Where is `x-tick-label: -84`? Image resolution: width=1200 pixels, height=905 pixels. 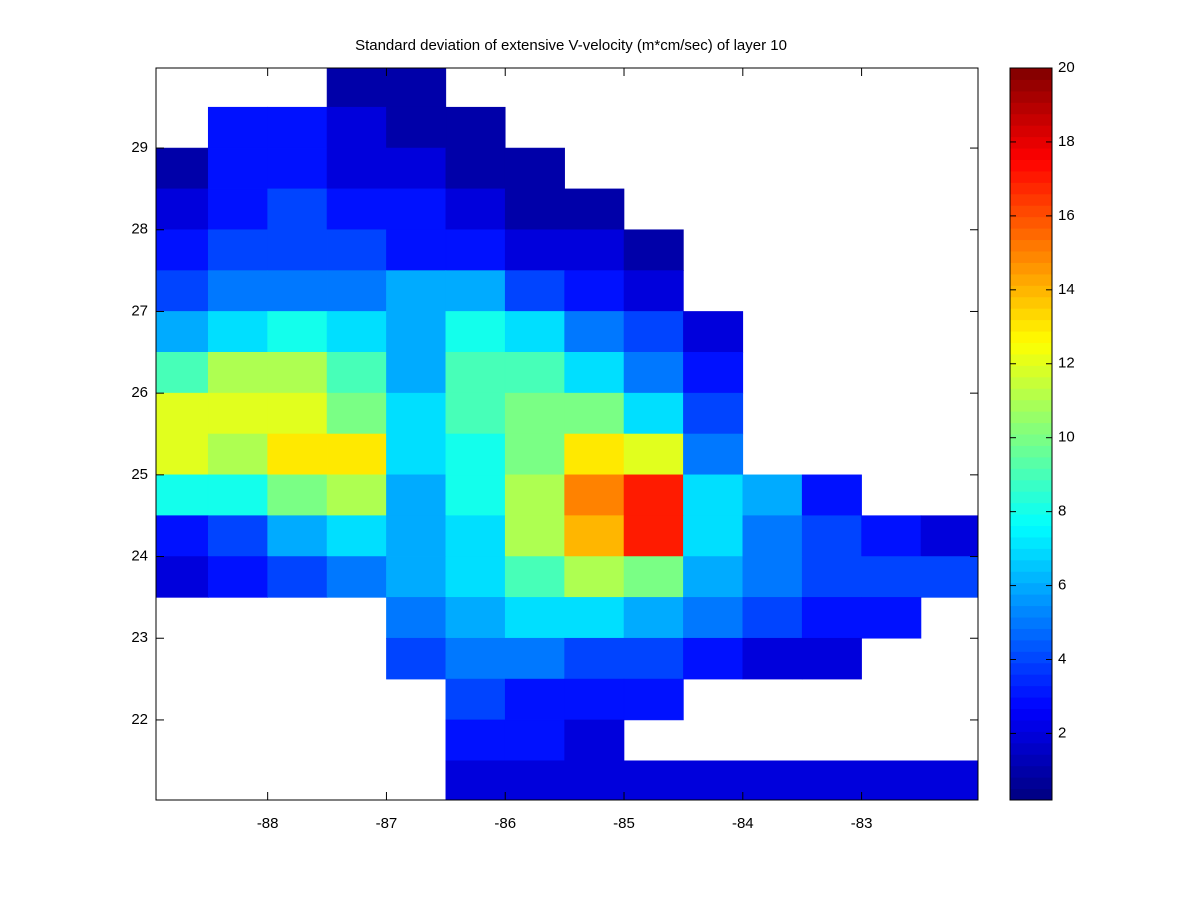 x-tick-label: -84 is located at coordinates (743, 823).